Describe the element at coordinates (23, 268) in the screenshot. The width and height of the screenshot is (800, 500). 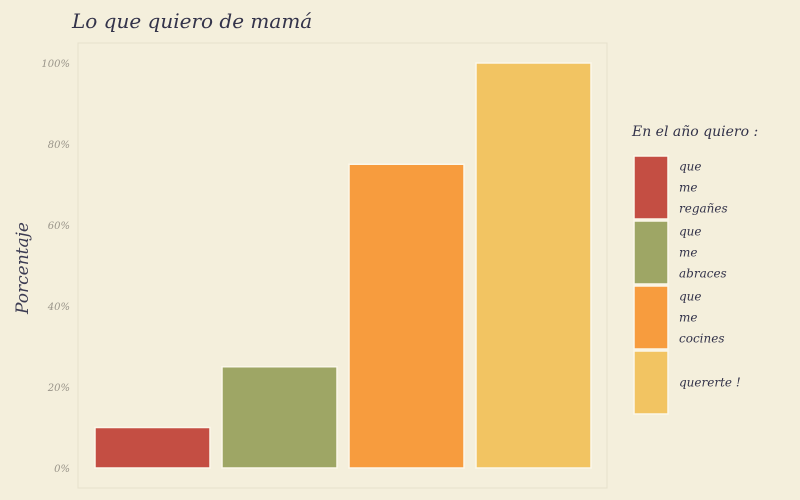
I see `y-axis-title: Porcentaje` at that location.